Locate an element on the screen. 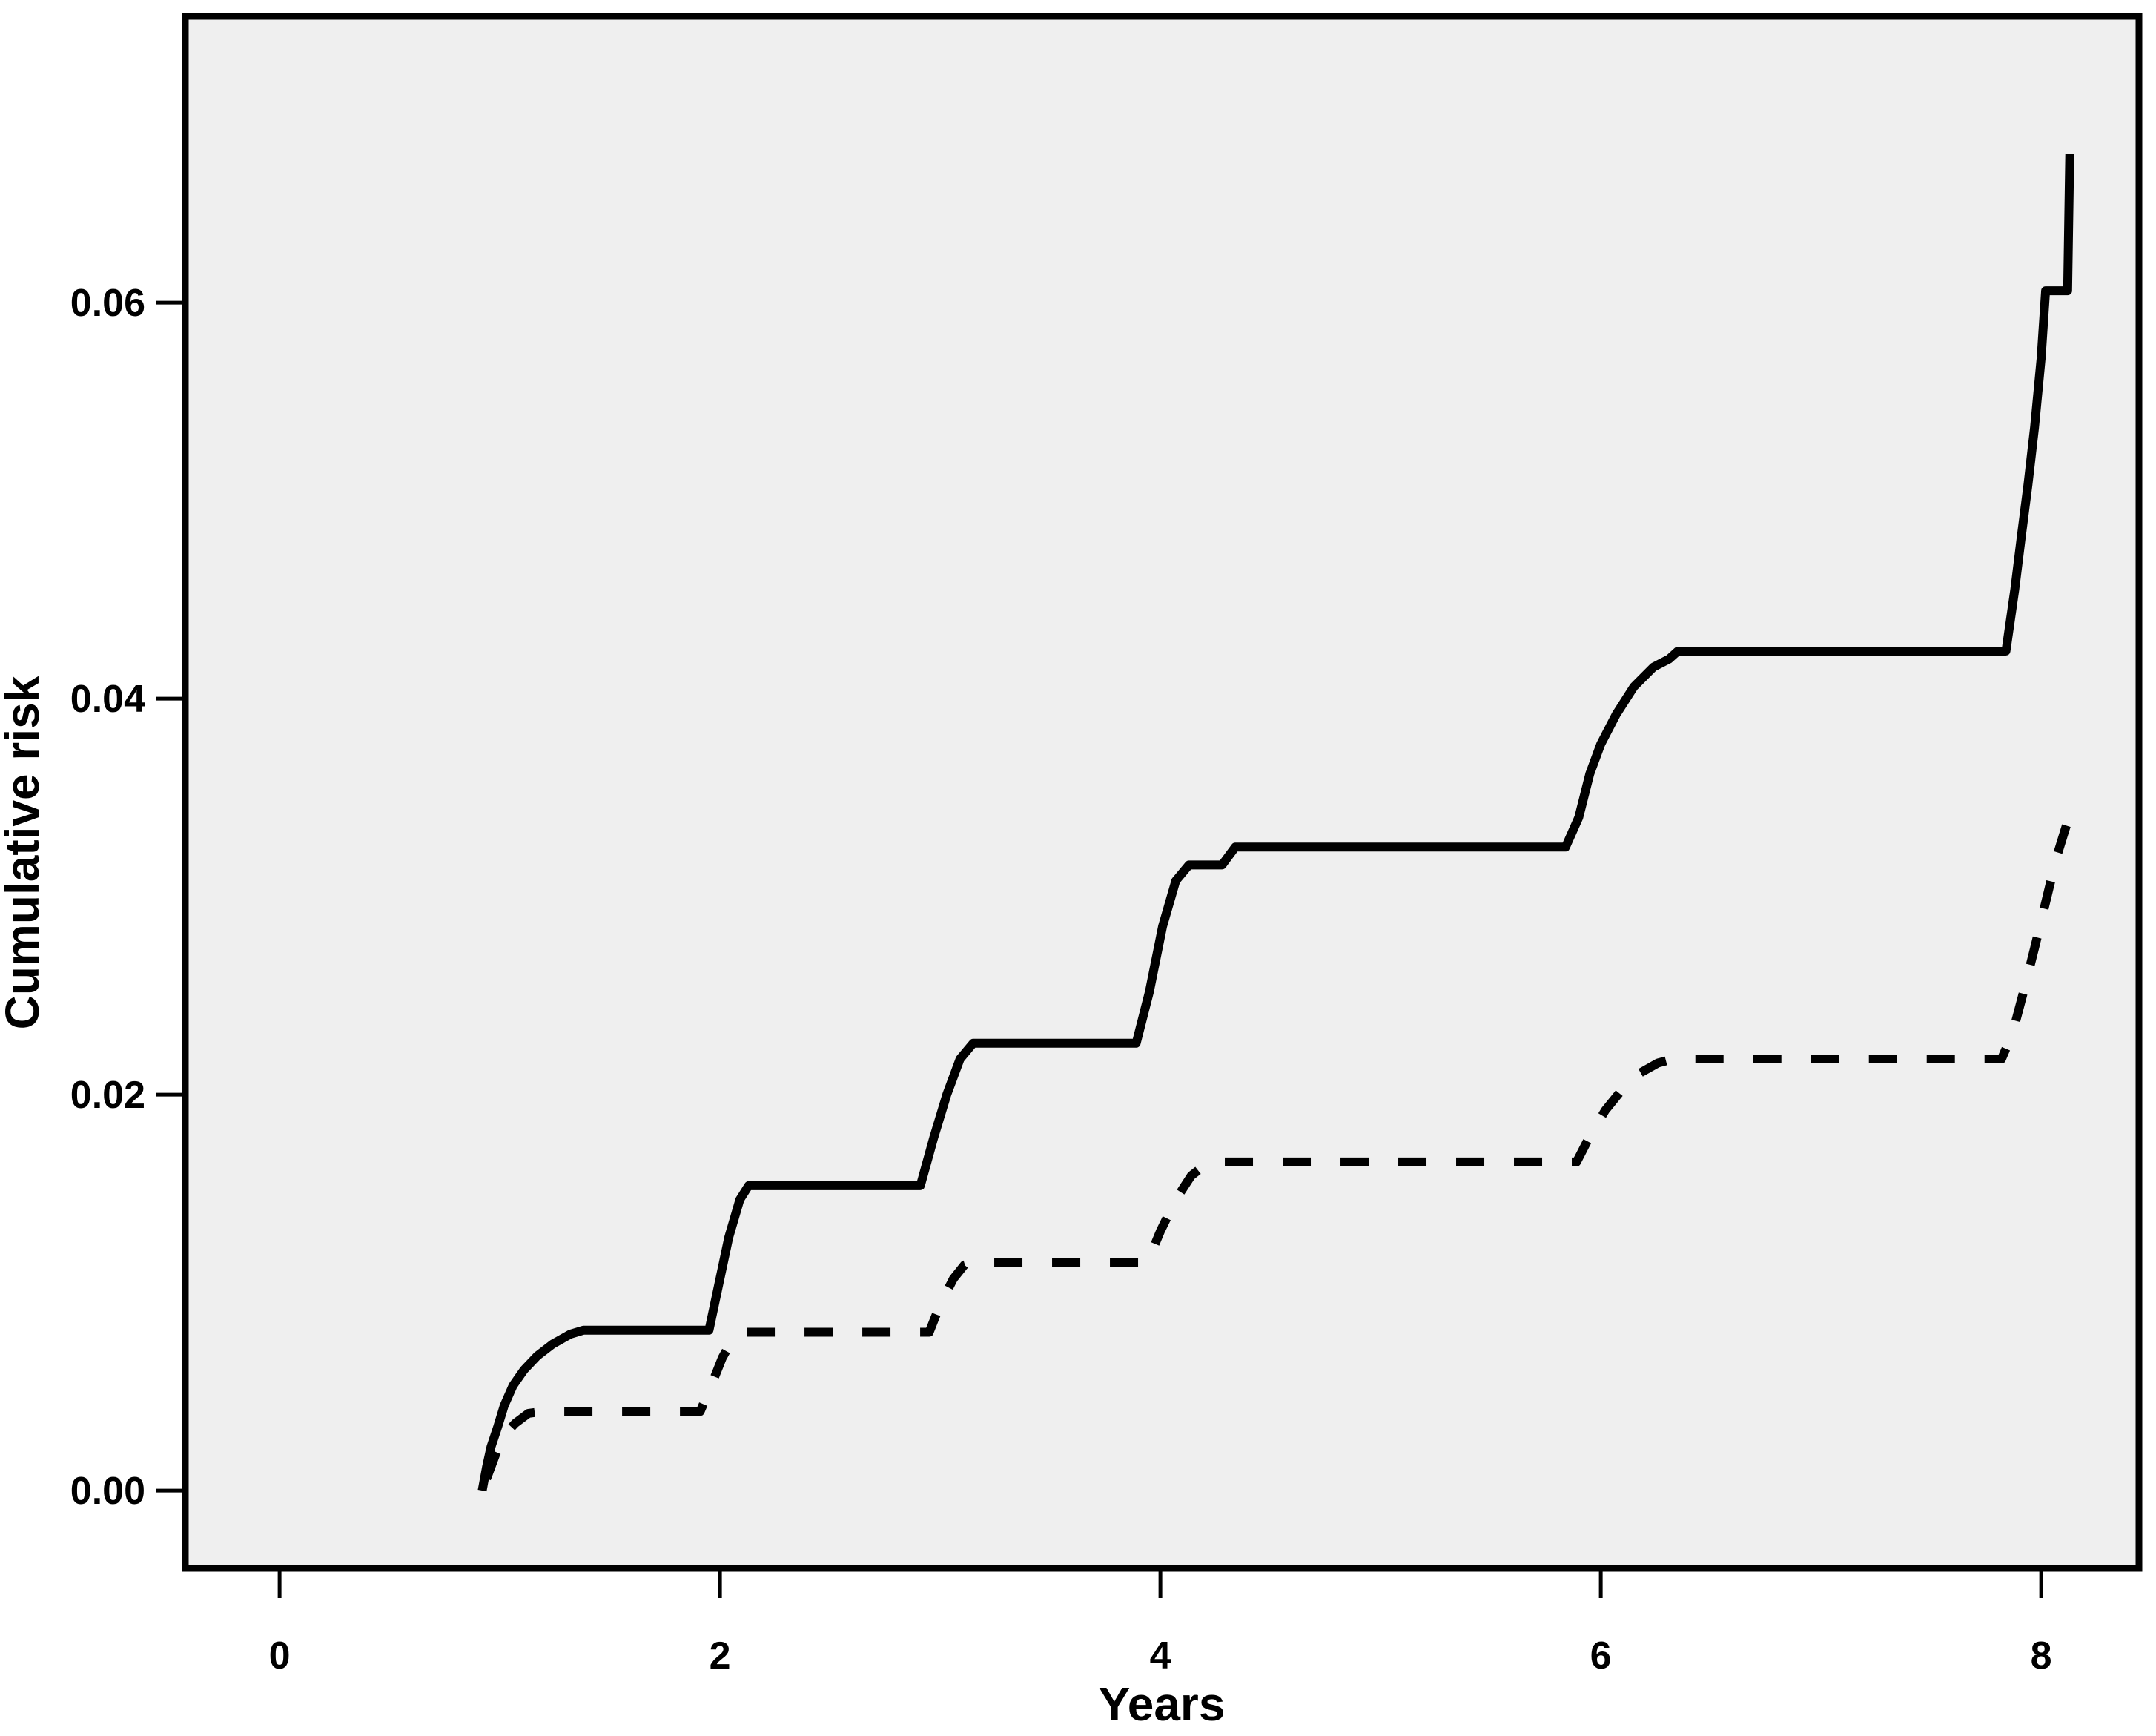  x-tick-label: 8 is located at coordinates (2042, 1656).